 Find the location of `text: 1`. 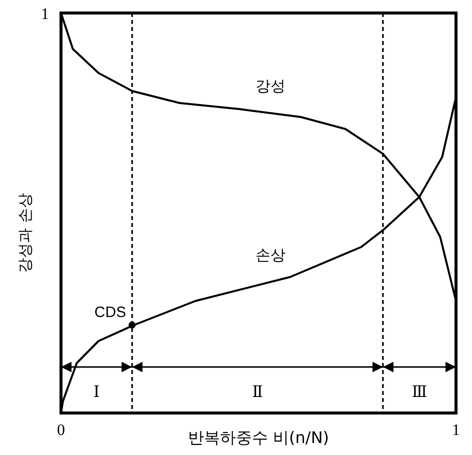

text: 1 is located at coordinates (45, 14).